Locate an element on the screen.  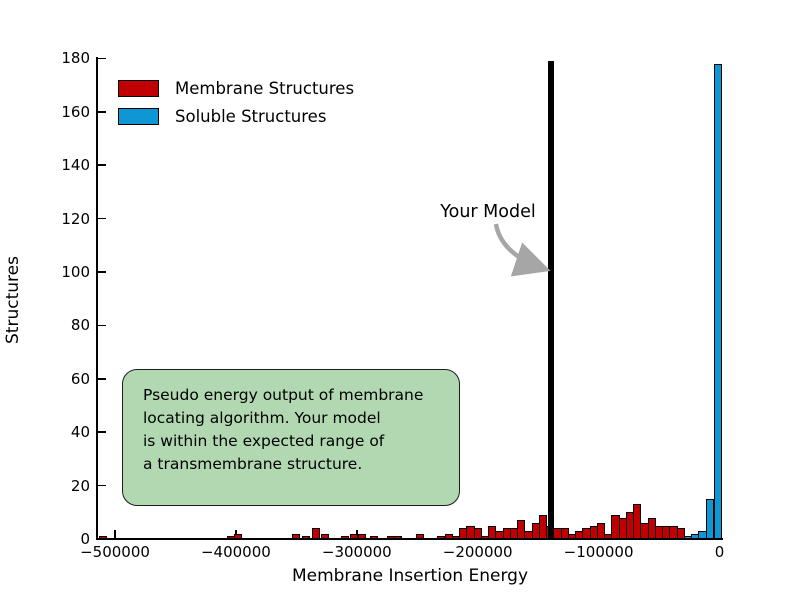
your-model-label: Your Model is located at coordinates (488, 212).